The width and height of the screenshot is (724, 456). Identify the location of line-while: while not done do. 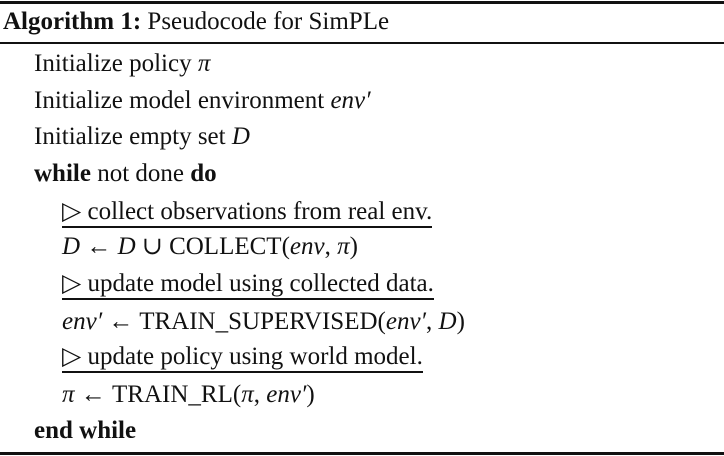
(125, 174).